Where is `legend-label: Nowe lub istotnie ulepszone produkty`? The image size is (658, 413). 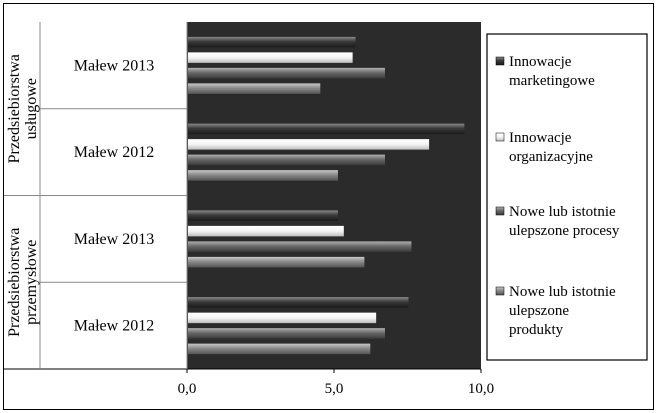
legend-label: Nowe lub istotnie ulepszone produkty is located at coordinates (562, 311).